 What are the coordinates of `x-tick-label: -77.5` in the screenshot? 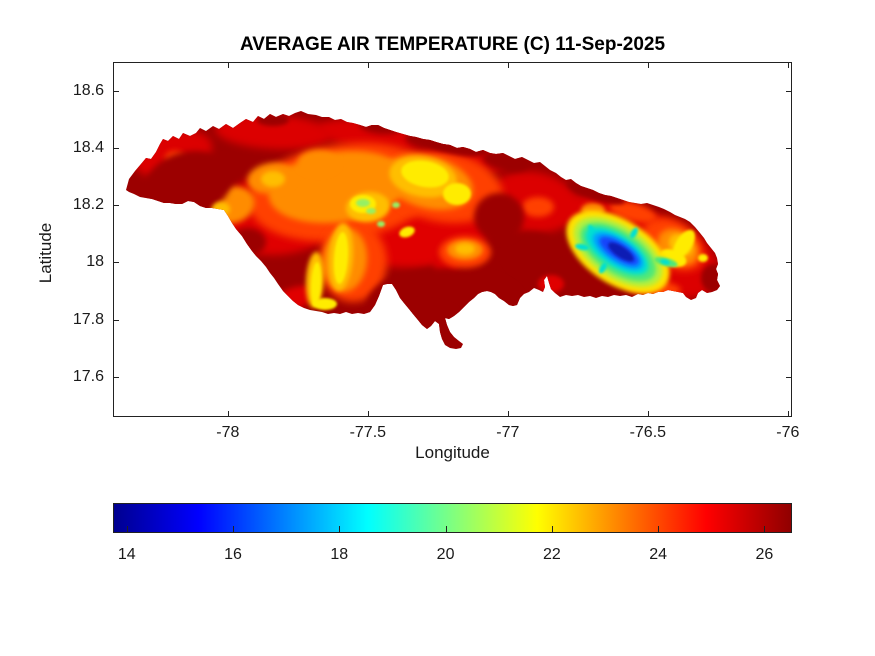 It's located at (368, 432).